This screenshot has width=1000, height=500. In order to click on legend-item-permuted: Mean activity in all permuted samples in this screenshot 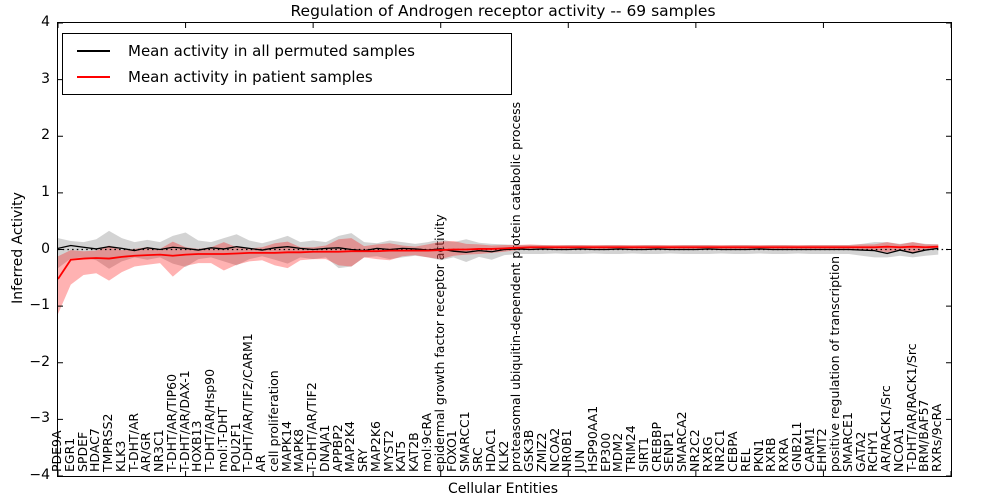, I will do `click(294, 51)`.